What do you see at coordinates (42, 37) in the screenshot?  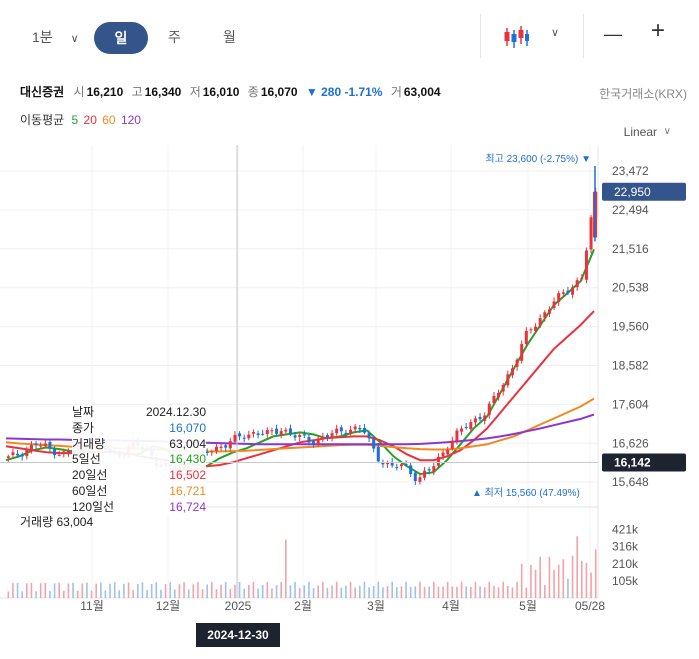 I see `period-select-label: 1분` at bounding box center [42, 37].